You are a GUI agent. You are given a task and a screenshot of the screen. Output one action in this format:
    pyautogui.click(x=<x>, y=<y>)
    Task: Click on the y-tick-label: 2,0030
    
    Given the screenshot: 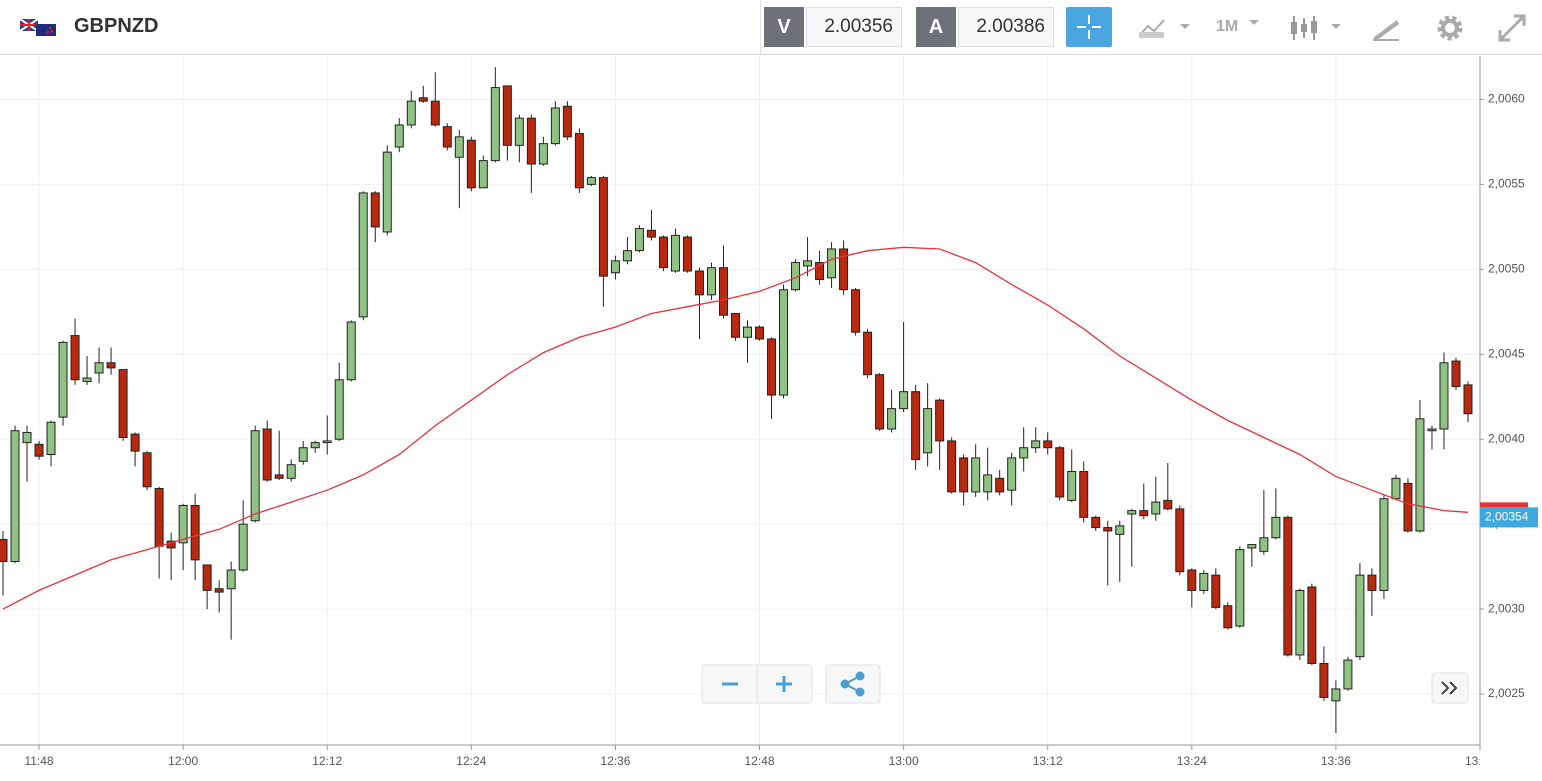 What is the action you would take?
    pyautogui.click(x=1506, y=608)
    